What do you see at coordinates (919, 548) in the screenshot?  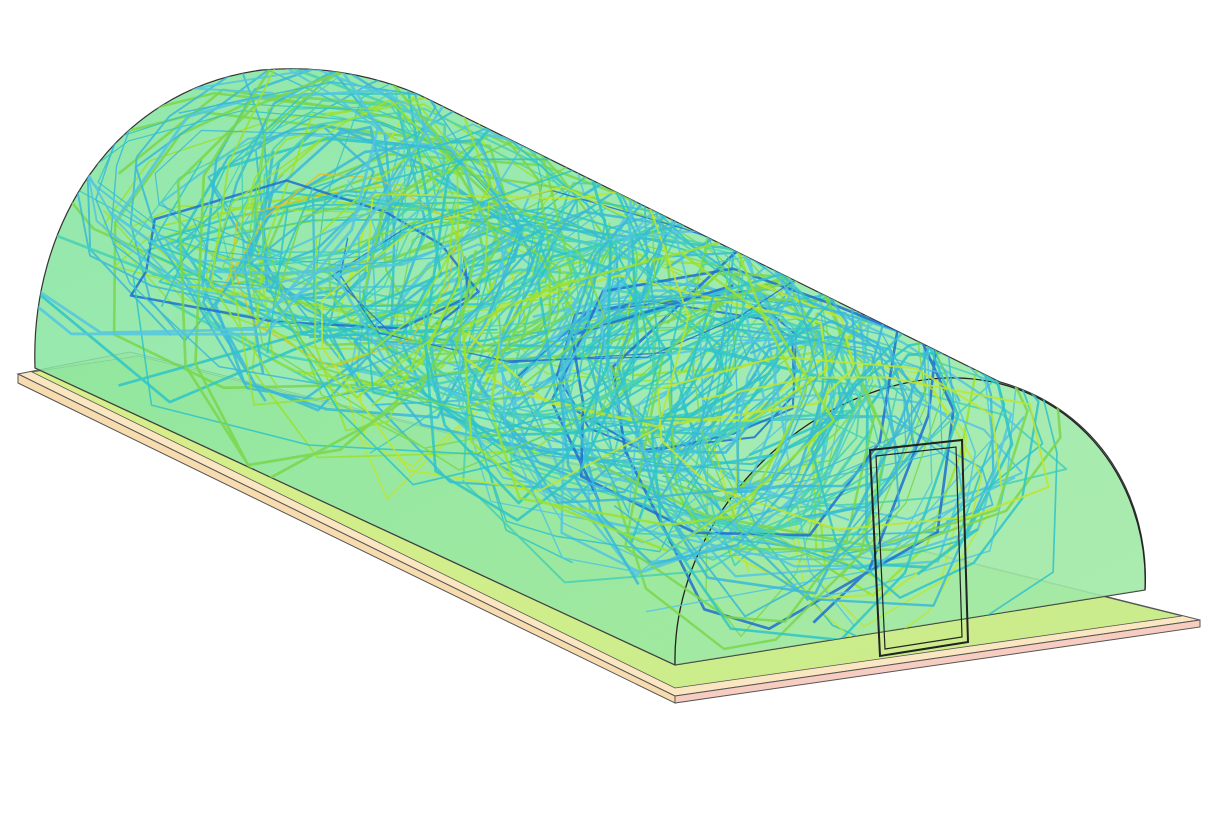 I see `door` at bounding box center [919, 548].